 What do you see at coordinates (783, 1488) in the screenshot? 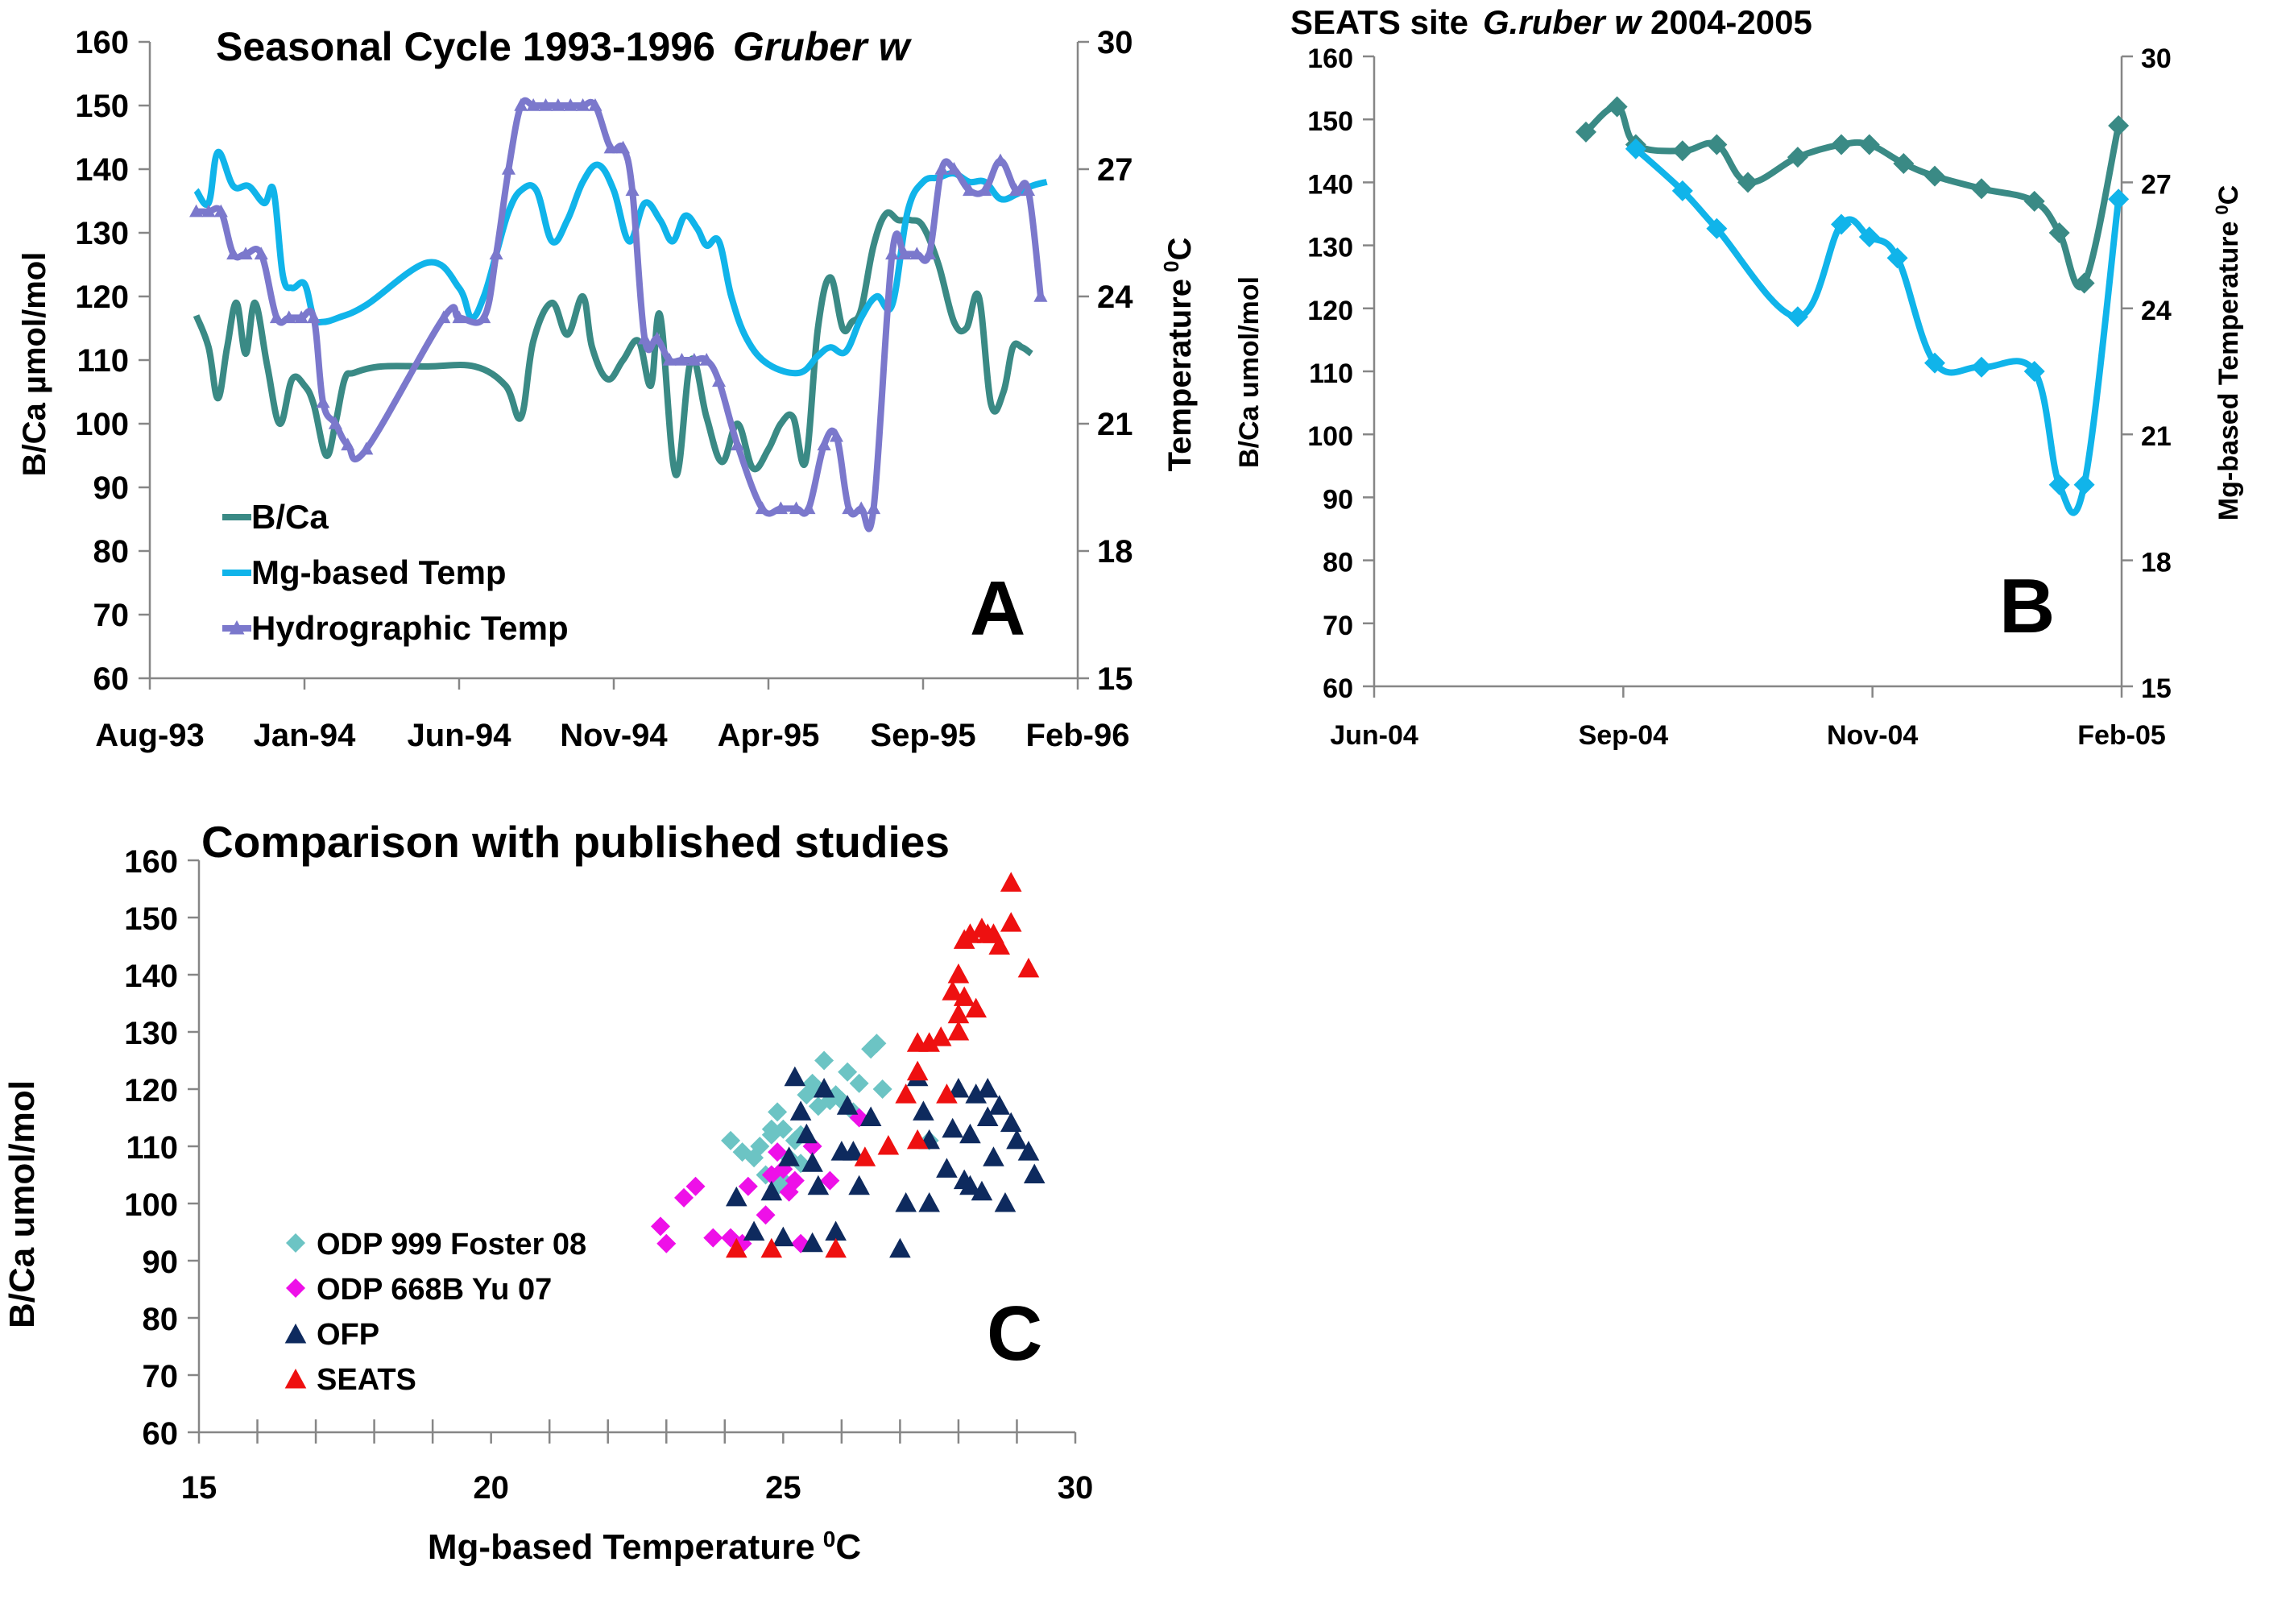
I see `x-tick-label: 25` at bounding box center [783, 1488].